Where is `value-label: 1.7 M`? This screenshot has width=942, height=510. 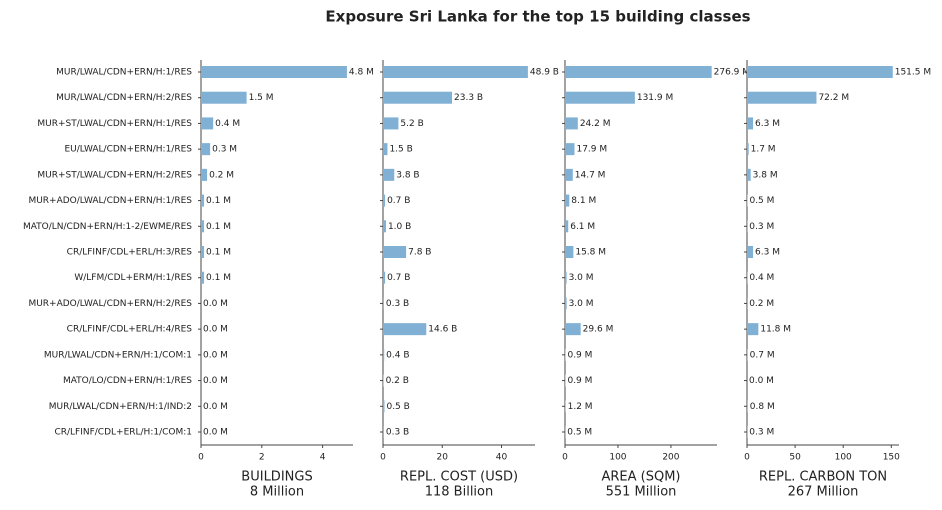
value-label: 1.7 M is located at coordinates (763, 150).